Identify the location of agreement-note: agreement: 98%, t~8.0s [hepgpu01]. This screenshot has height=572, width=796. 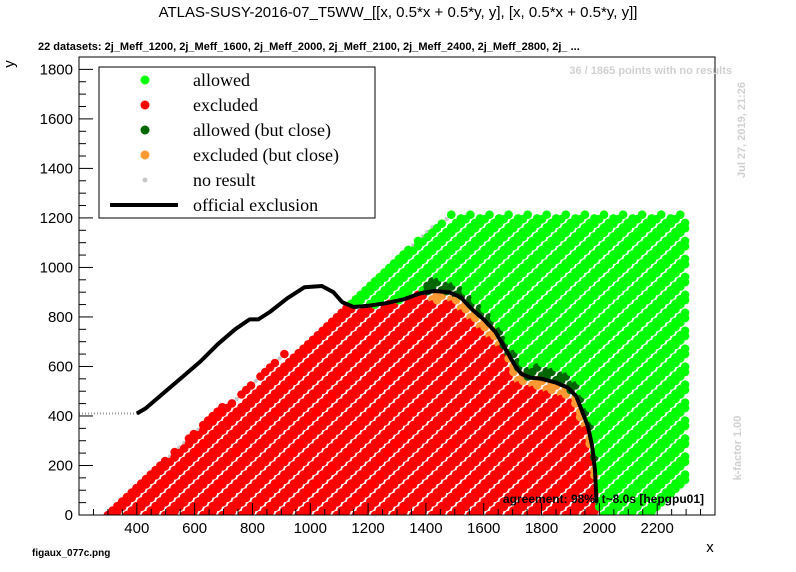
(603, 499).